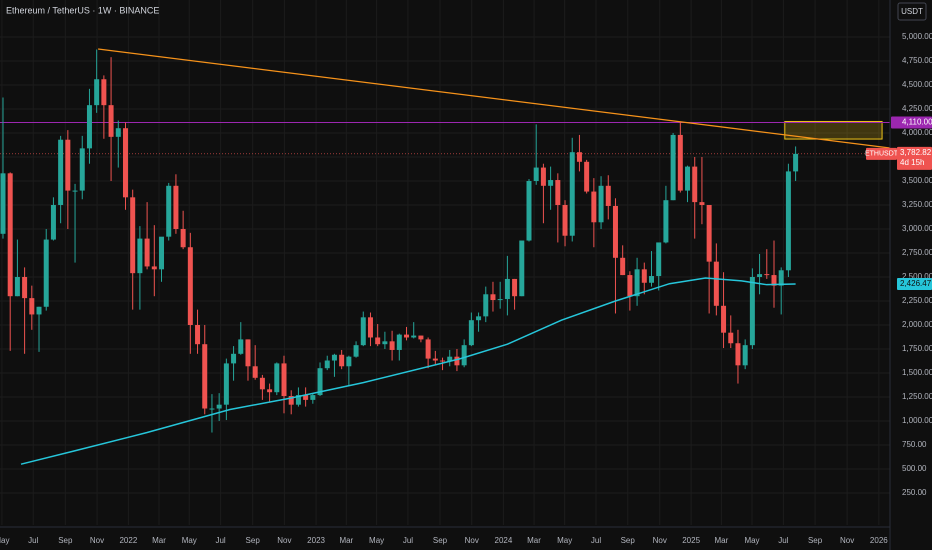 The width and height of the screenshot is (932, 550). Describe the element at coordinates (879, 540) in the screenshot. I see `x-tick-label: 2026` at that location.